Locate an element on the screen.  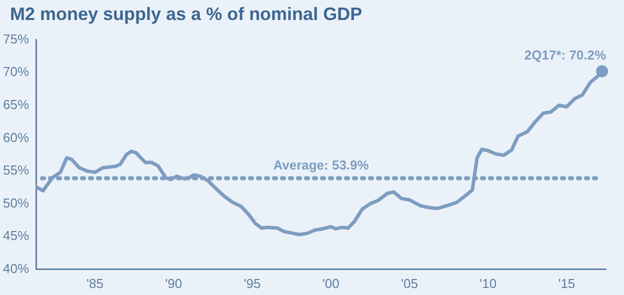
y-tick-label: 55% is located at coordinates (16, 170).